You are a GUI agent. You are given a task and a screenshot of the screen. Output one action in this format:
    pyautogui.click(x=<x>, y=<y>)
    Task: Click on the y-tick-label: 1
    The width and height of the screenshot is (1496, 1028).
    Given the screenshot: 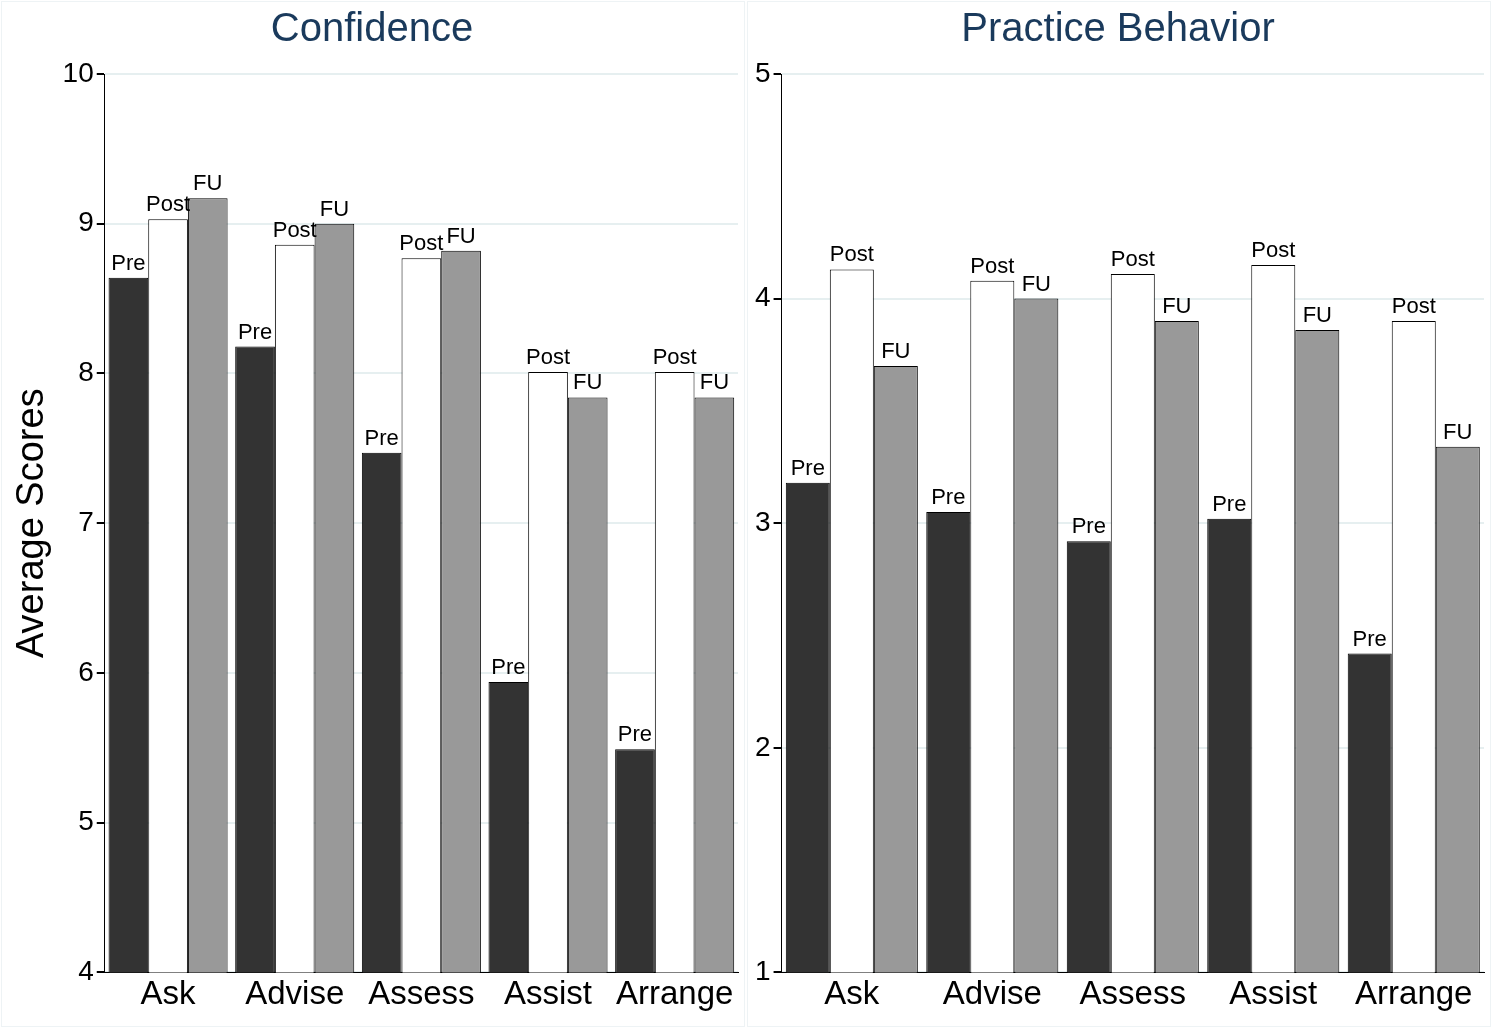 What is the action you would take?
    pyautogui.click(x=762, y=971)
    